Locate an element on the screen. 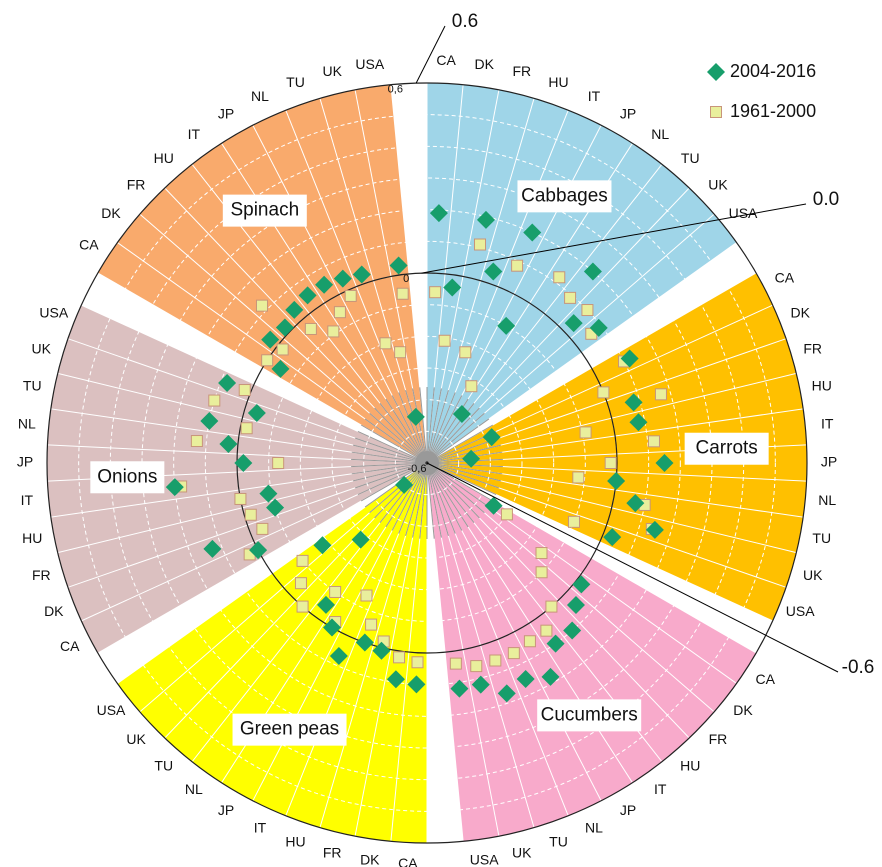 This screenshot has height=867, width=882. minor-ring is located at coordinates (427, 463).